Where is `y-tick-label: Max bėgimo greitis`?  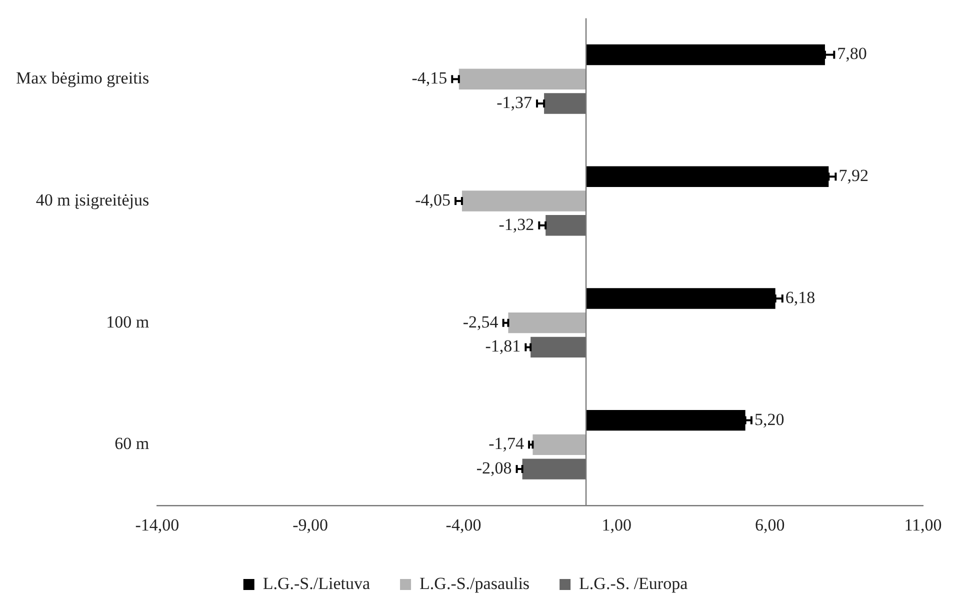 y-tick-label: Max bėgimo greitis is located at coordinates (83, 78).